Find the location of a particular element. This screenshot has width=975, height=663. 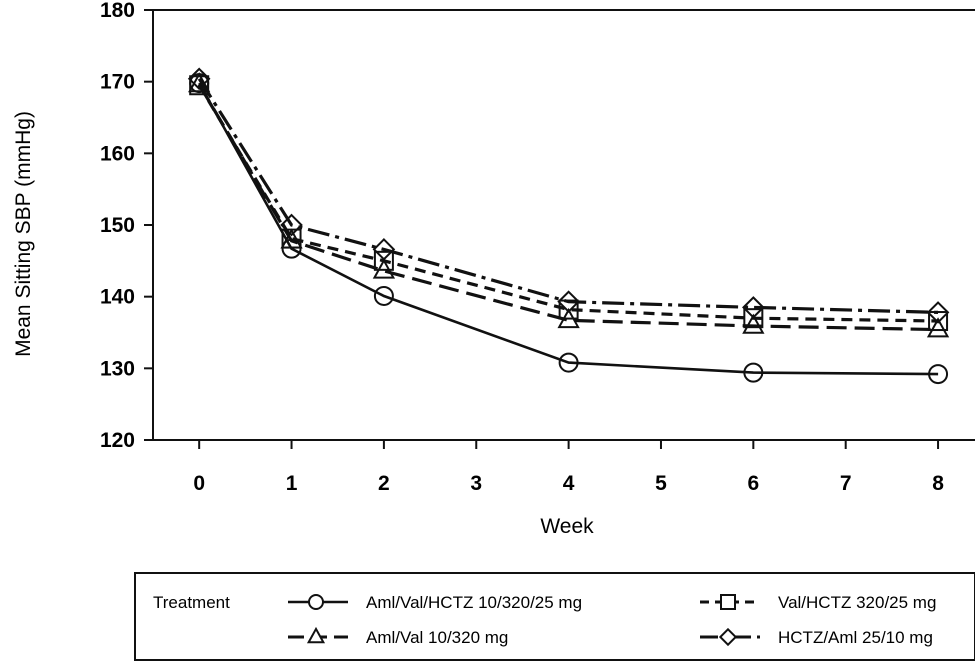

y-axis-title: Mean Sitting SBP (mmHg) is located at coordinates (23, 234).